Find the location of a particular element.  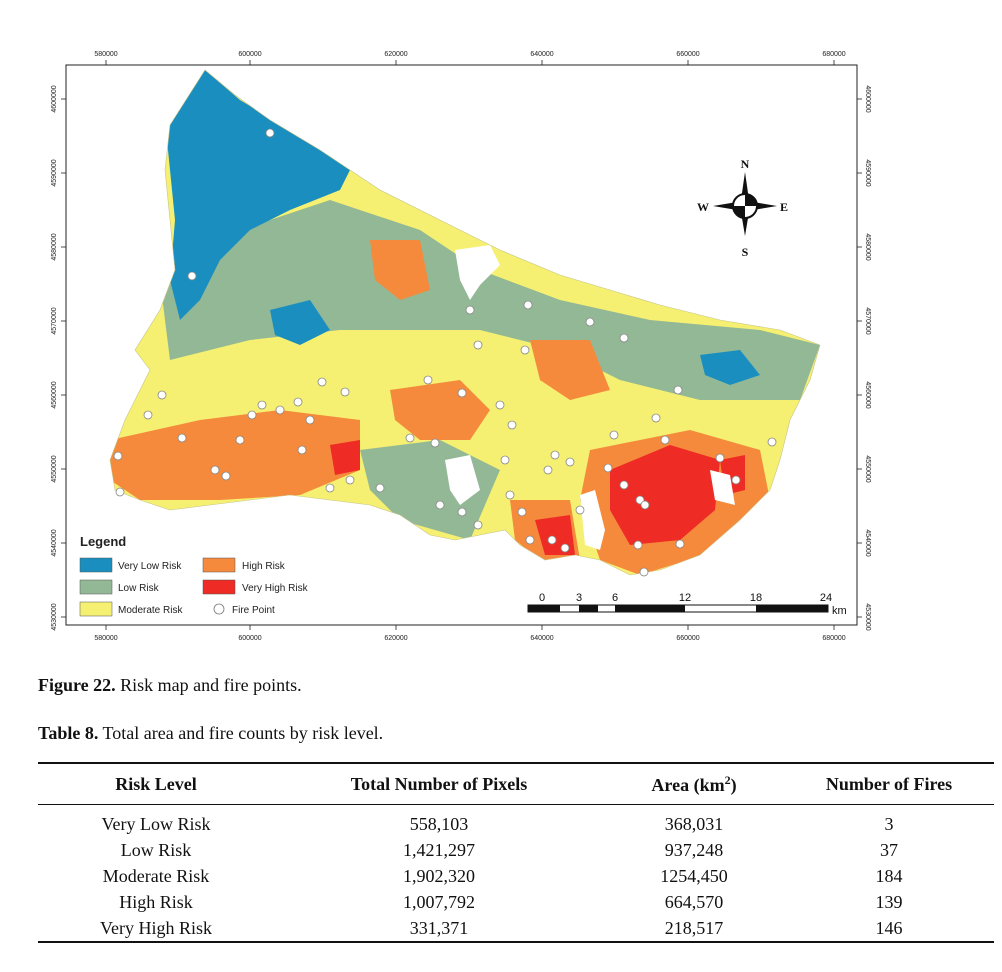

table-row: Low Risk 1,421,297 937,248 37 is located at coordinates (516, 850).